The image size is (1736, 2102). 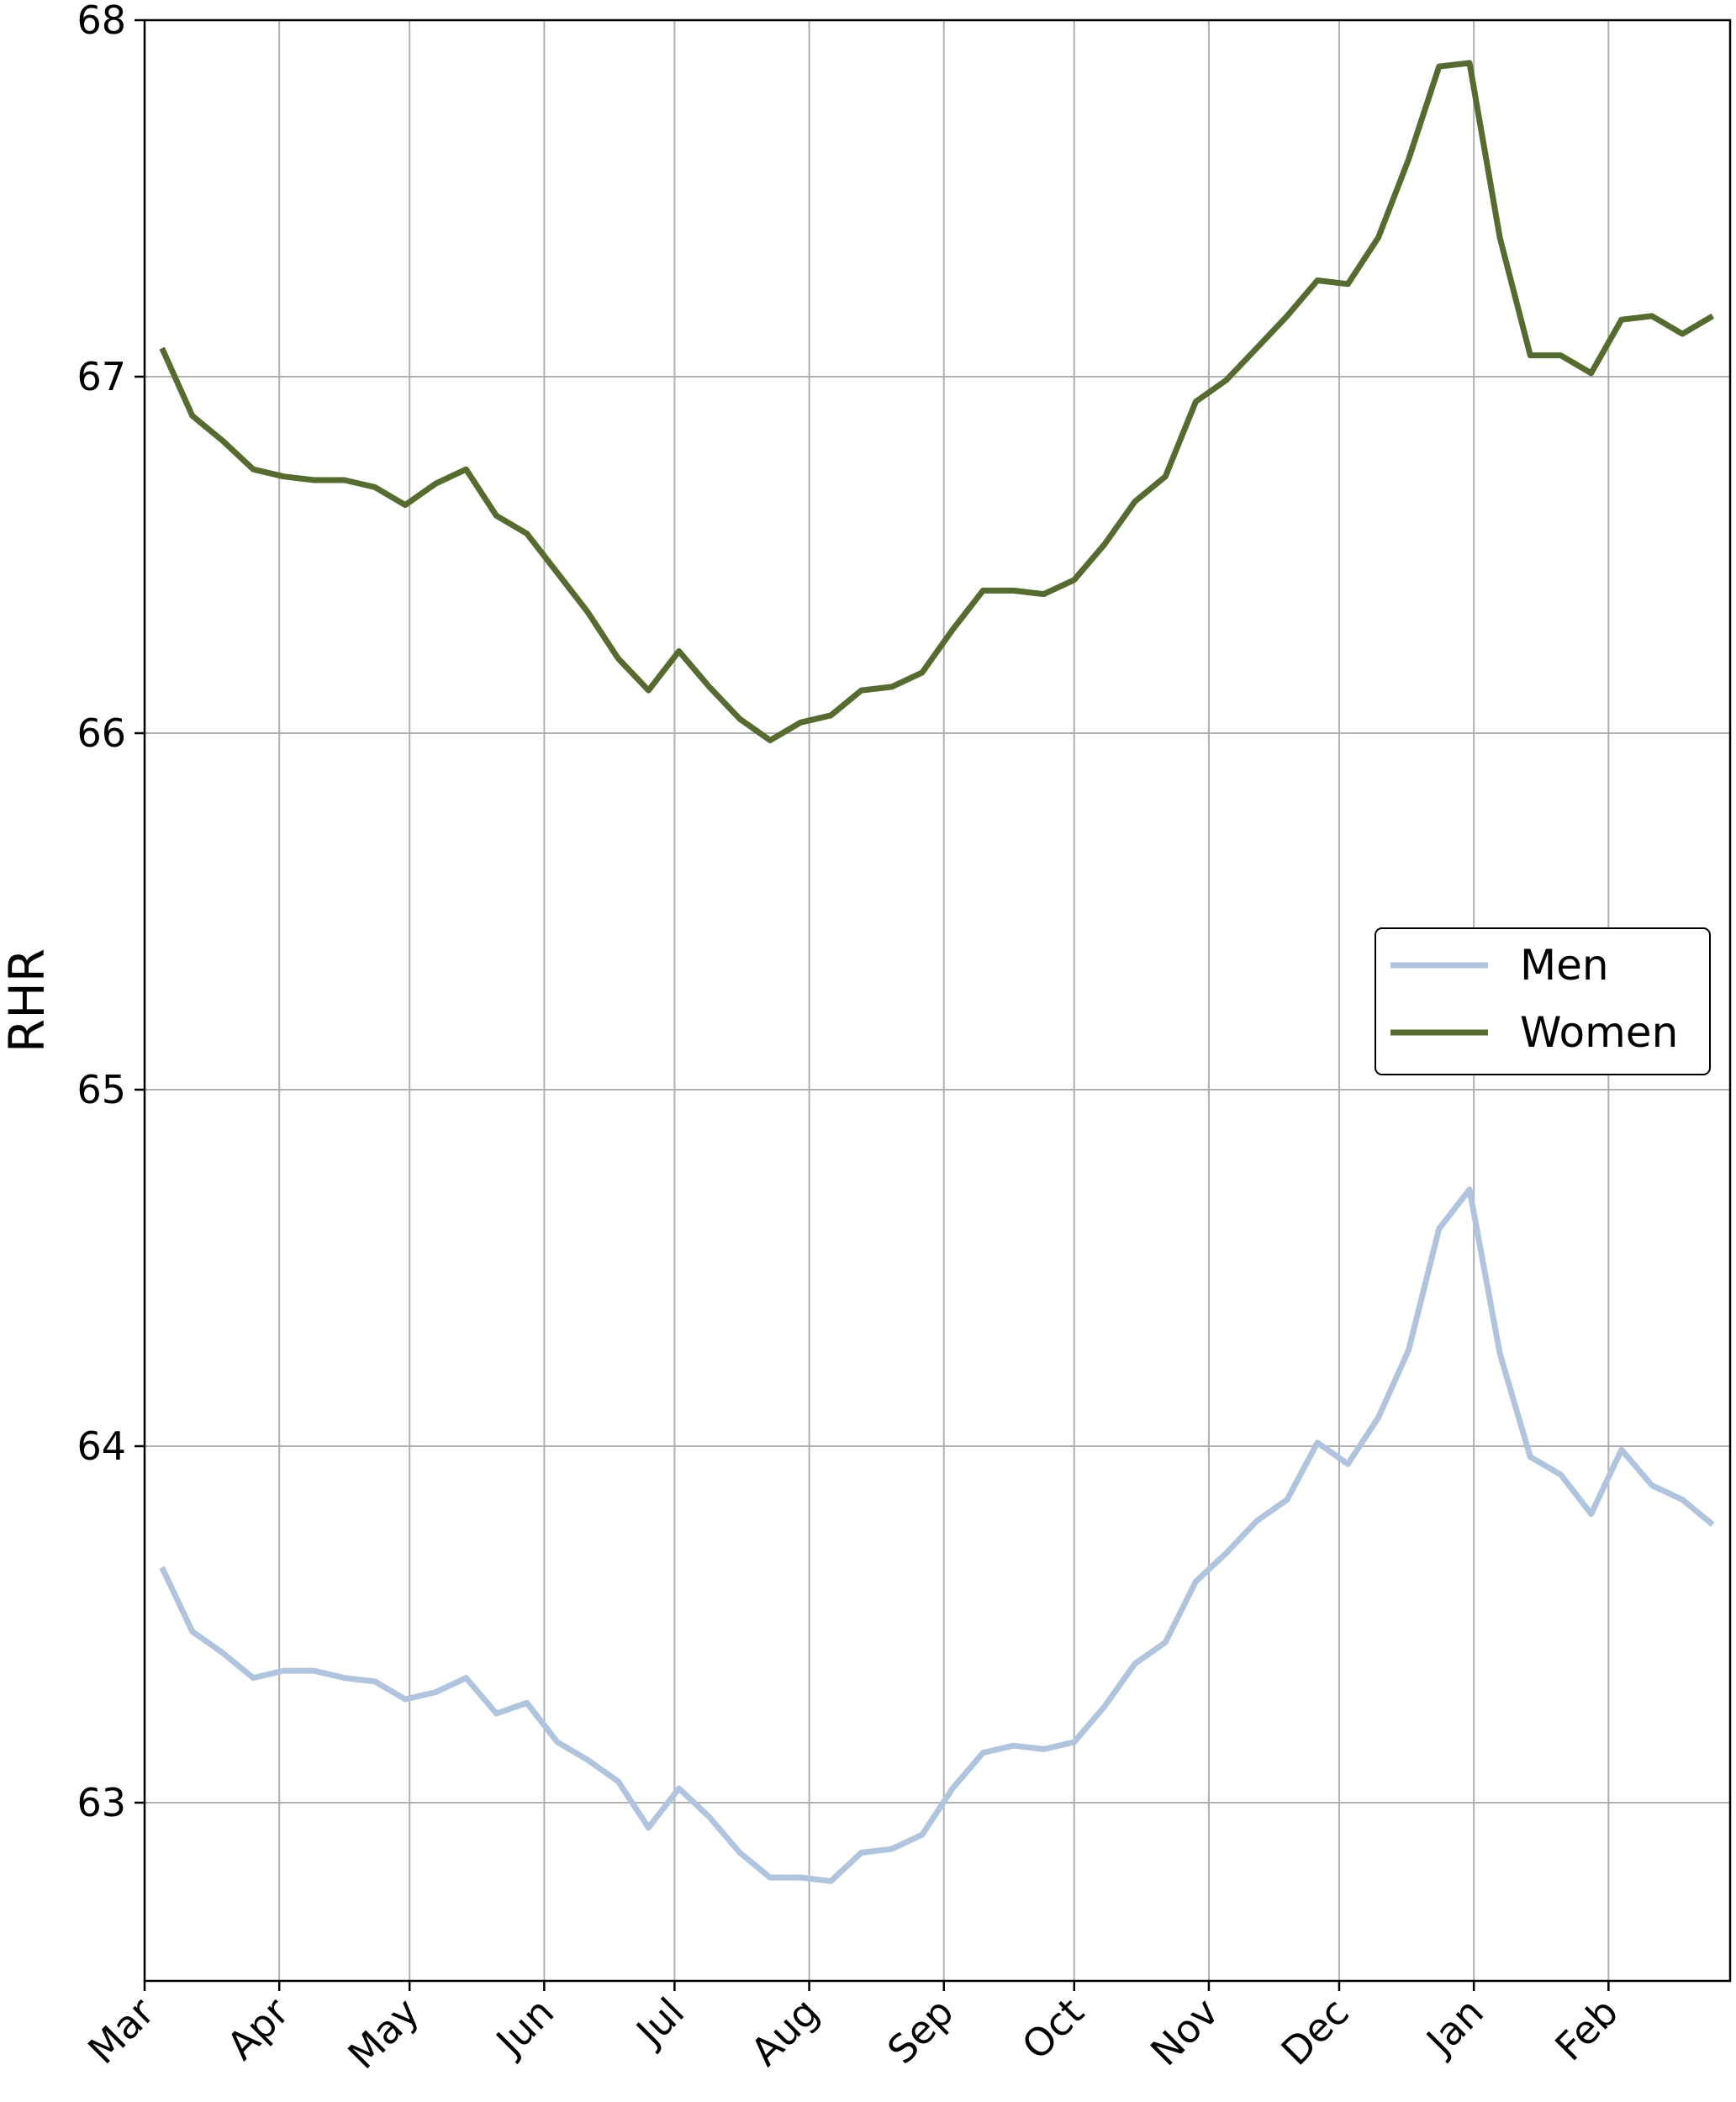 I want to click on x-tick-label-mar: Mar, so click(x=121, y=2031).